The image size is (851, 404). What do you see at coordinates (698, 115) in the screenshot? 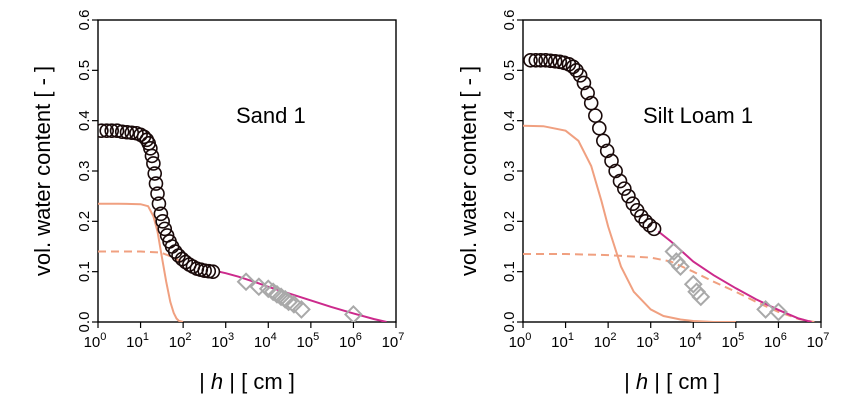
I see `panel-label: Silt Loam 1` at bounding box center [698, 115].